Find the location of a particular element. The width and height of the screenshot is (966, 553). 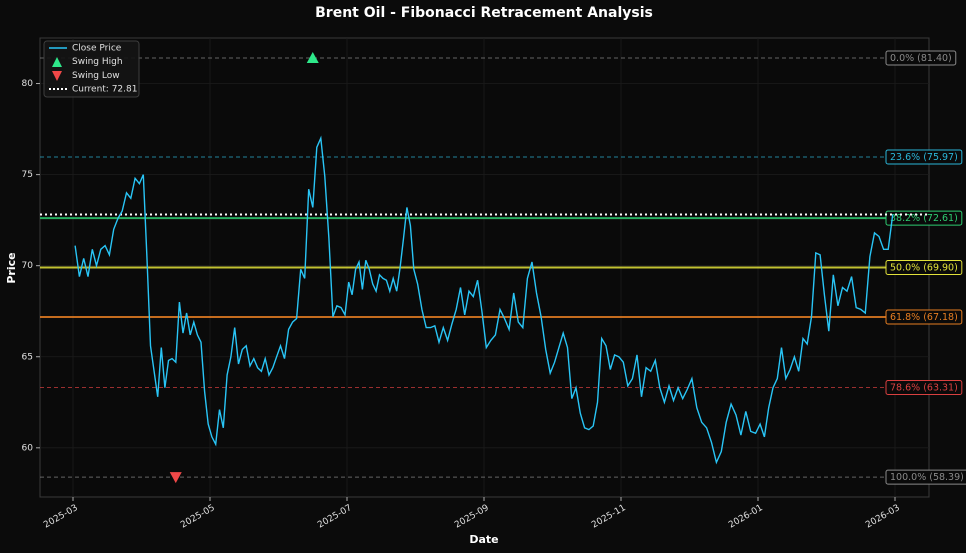

fib-label: 100.0% (58.39) is located at coordinates (925, 477).